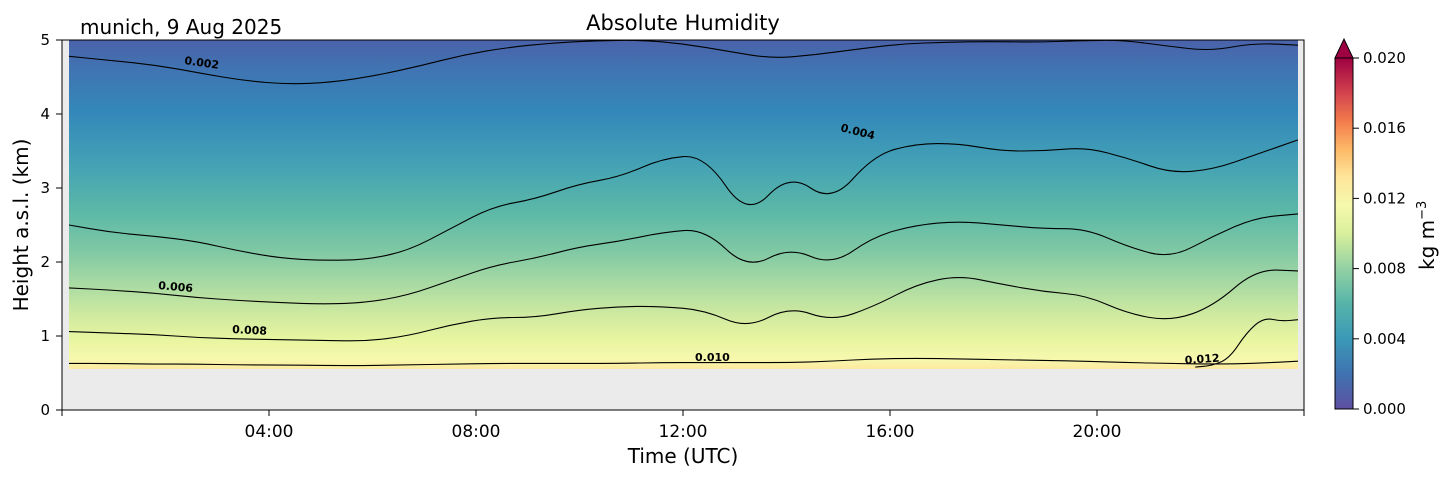  I want to click on colorbar-bar, so click(1344, 233).